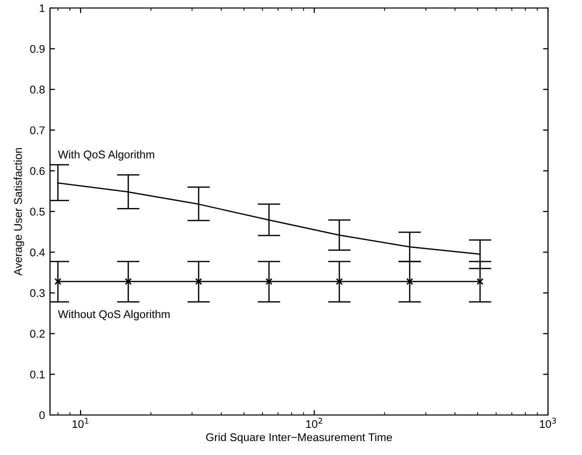 The width and height of the screenshot is (582, 455). Describe the element at coordinates (299, 438) in the screenshot. I see `x-axis-title: Grid Square Inter−Measurement Time` at that location.